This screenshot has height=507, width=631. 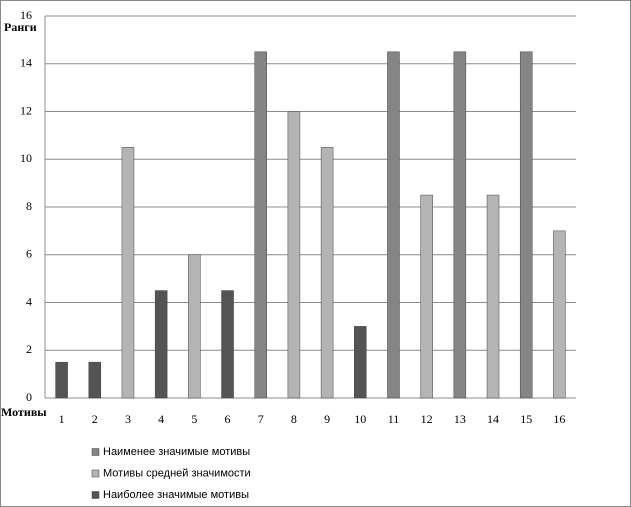 What do you see at coordinates (177, 473) in the screenshot?
I see `legend-label: Мотивы средней значимости` at bounding box center [177, 473].